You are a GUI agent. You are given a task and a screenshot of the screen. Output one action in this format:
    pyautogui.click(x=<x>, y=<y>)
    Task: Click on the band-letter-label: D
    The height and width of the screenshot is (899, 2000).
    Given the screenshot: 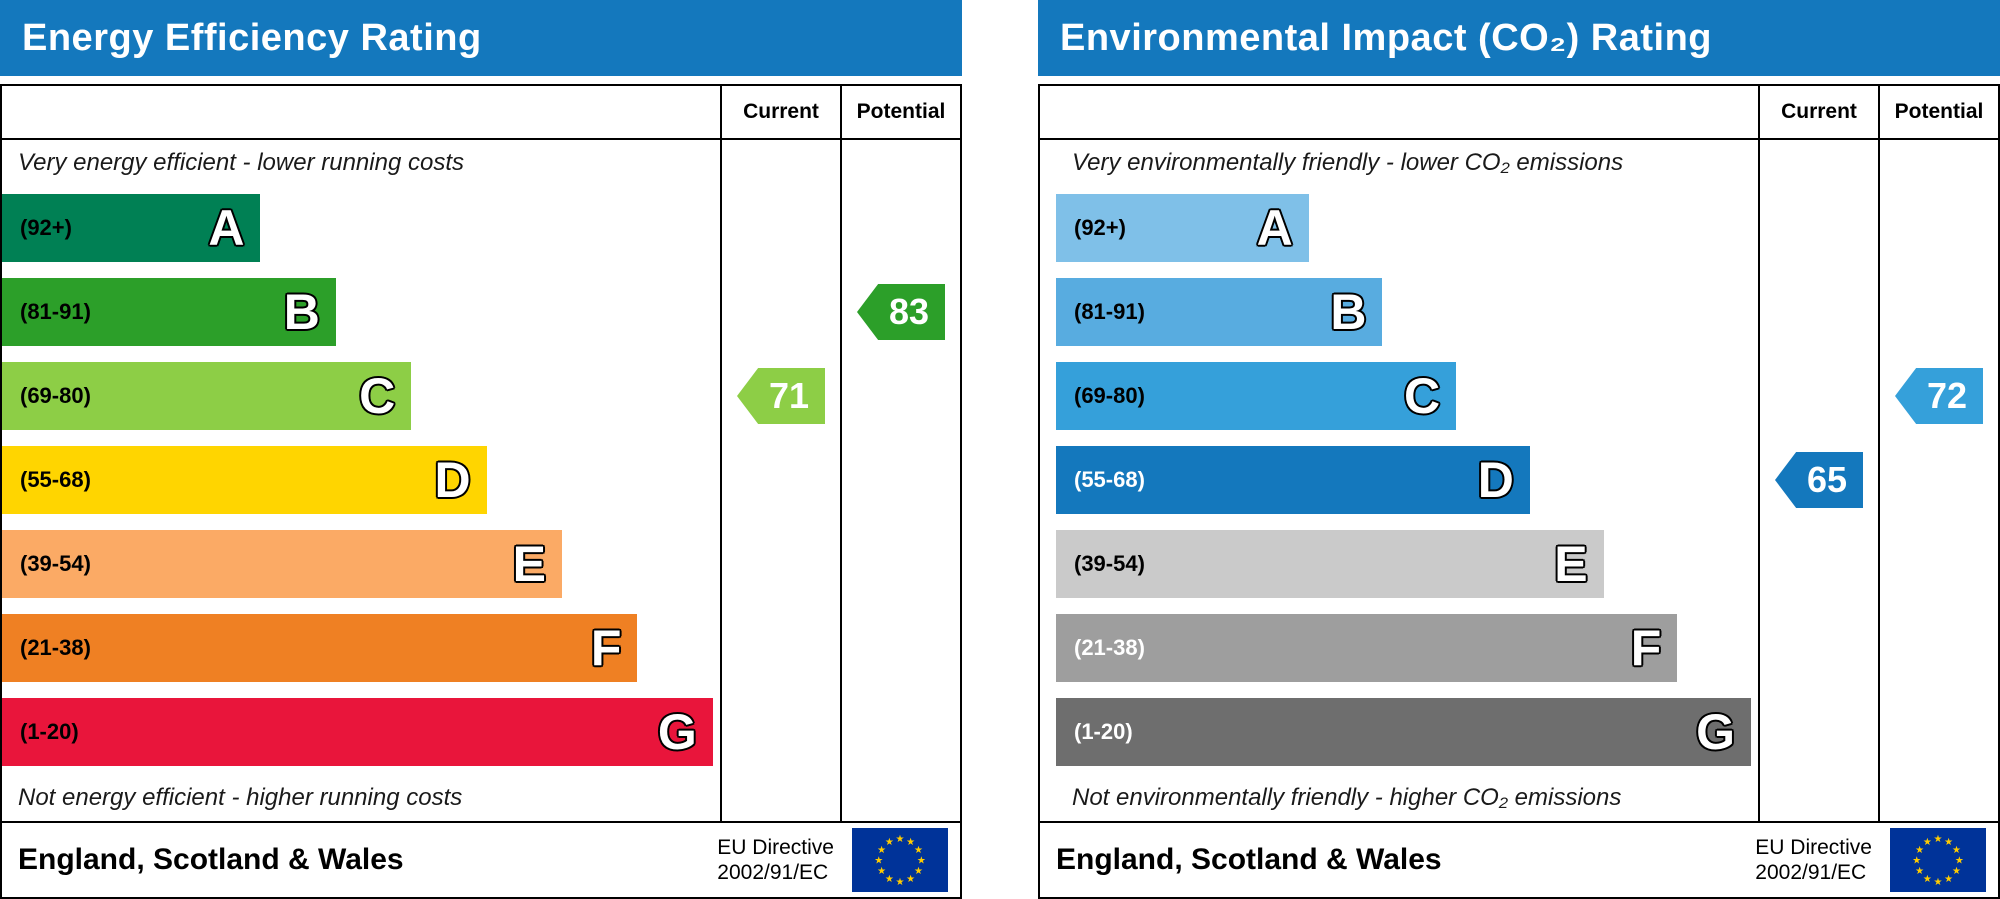 What is the action you would take?
    pyautogui.click(x=452, y=480)
    